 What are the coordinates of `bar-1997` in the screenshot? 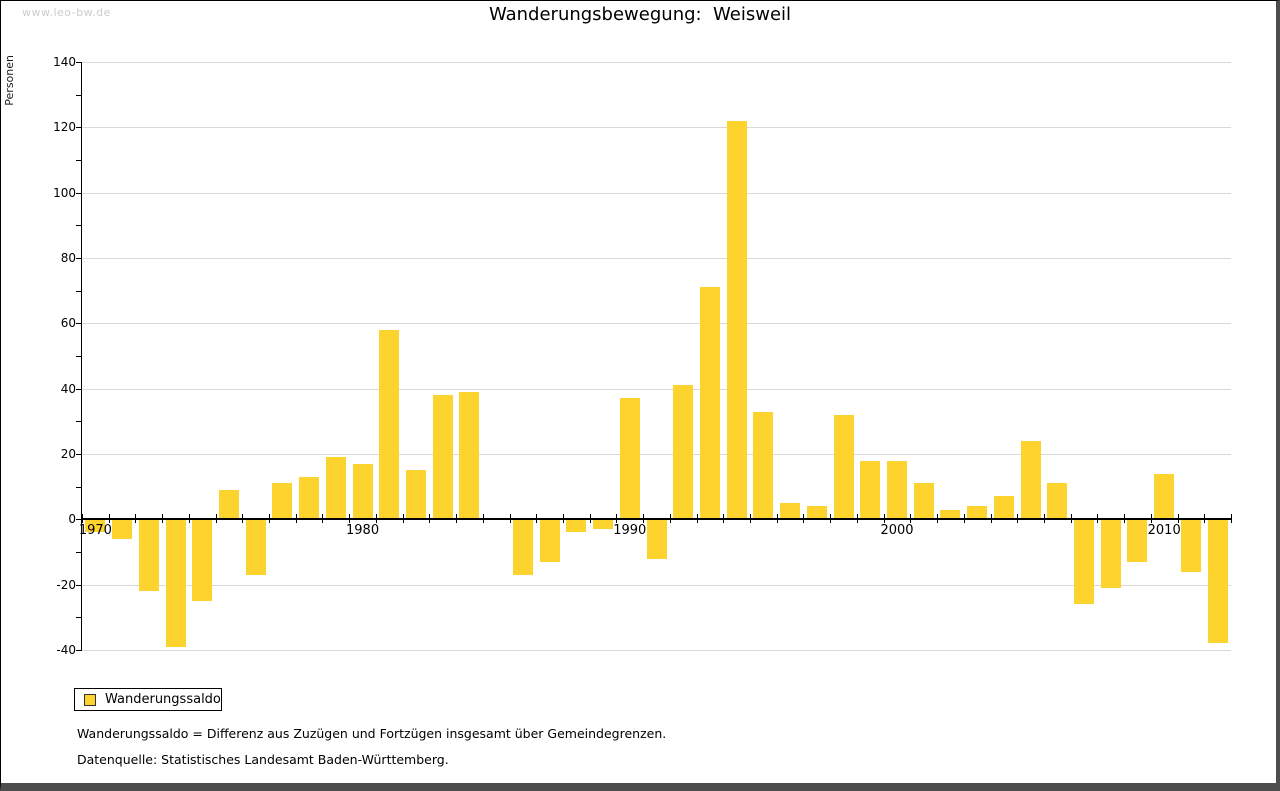 It's located at (816, 513).